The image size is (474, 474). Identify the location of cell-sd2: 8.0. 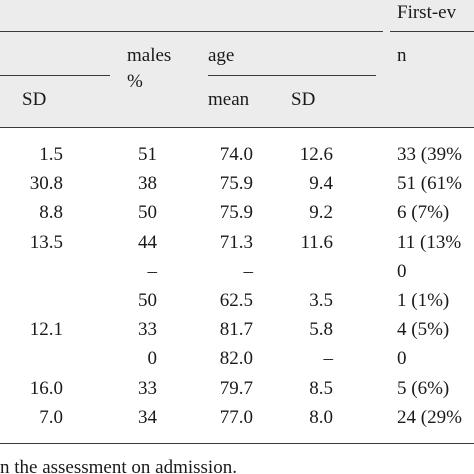
(321, 417).